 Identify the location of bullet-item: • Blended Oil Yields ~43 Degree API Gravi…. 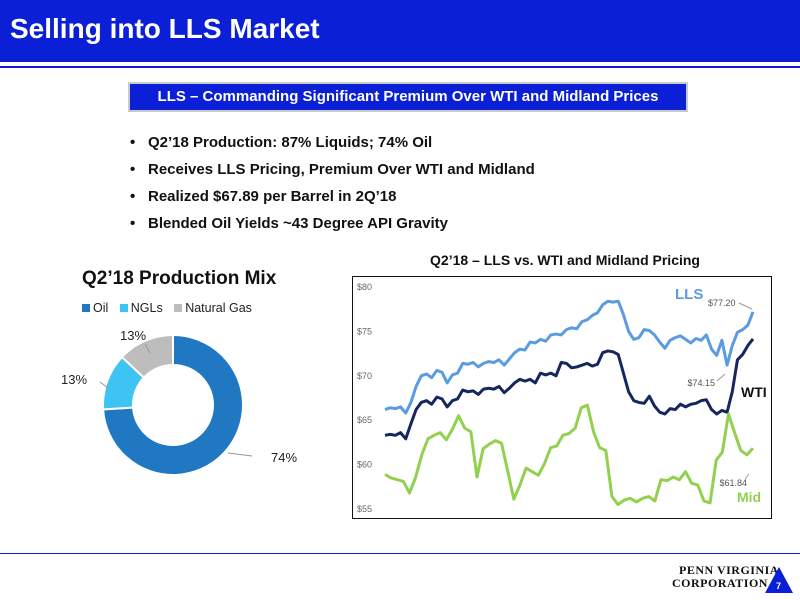
(332, 228).